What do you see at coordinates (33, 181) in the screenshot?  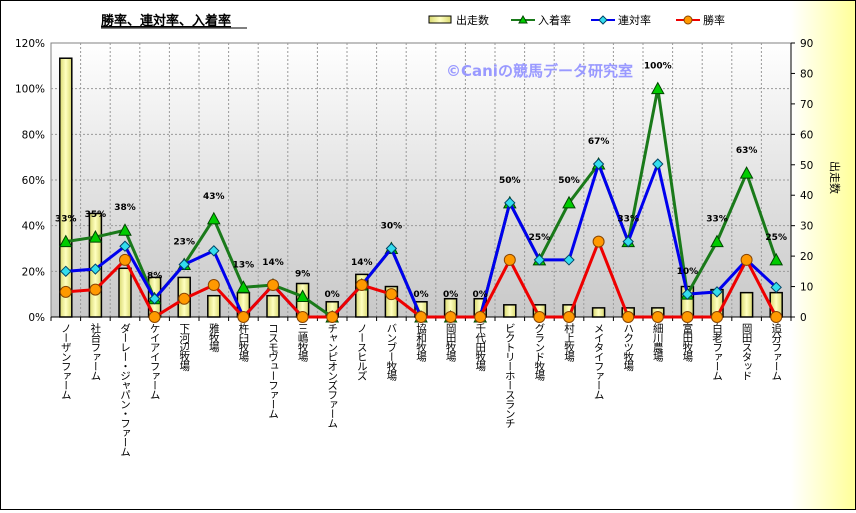 I see `left-axis-tick-label: 60%` at bounding box center [33, 181].